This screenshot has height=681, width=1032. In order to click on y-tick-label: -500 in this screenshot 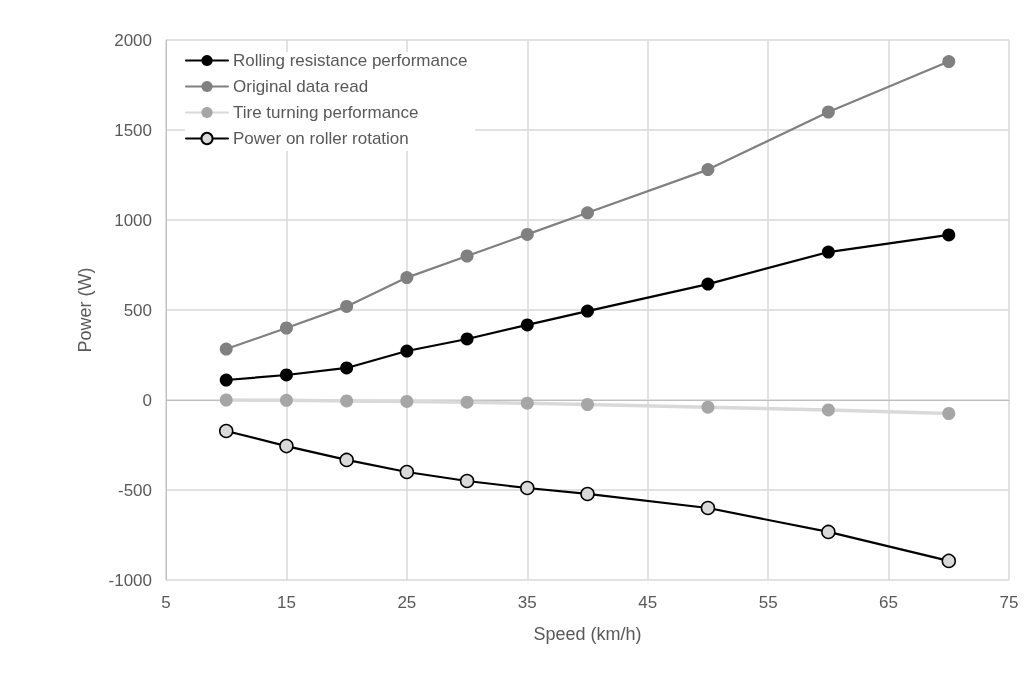, I will do `click(134, 490)`.